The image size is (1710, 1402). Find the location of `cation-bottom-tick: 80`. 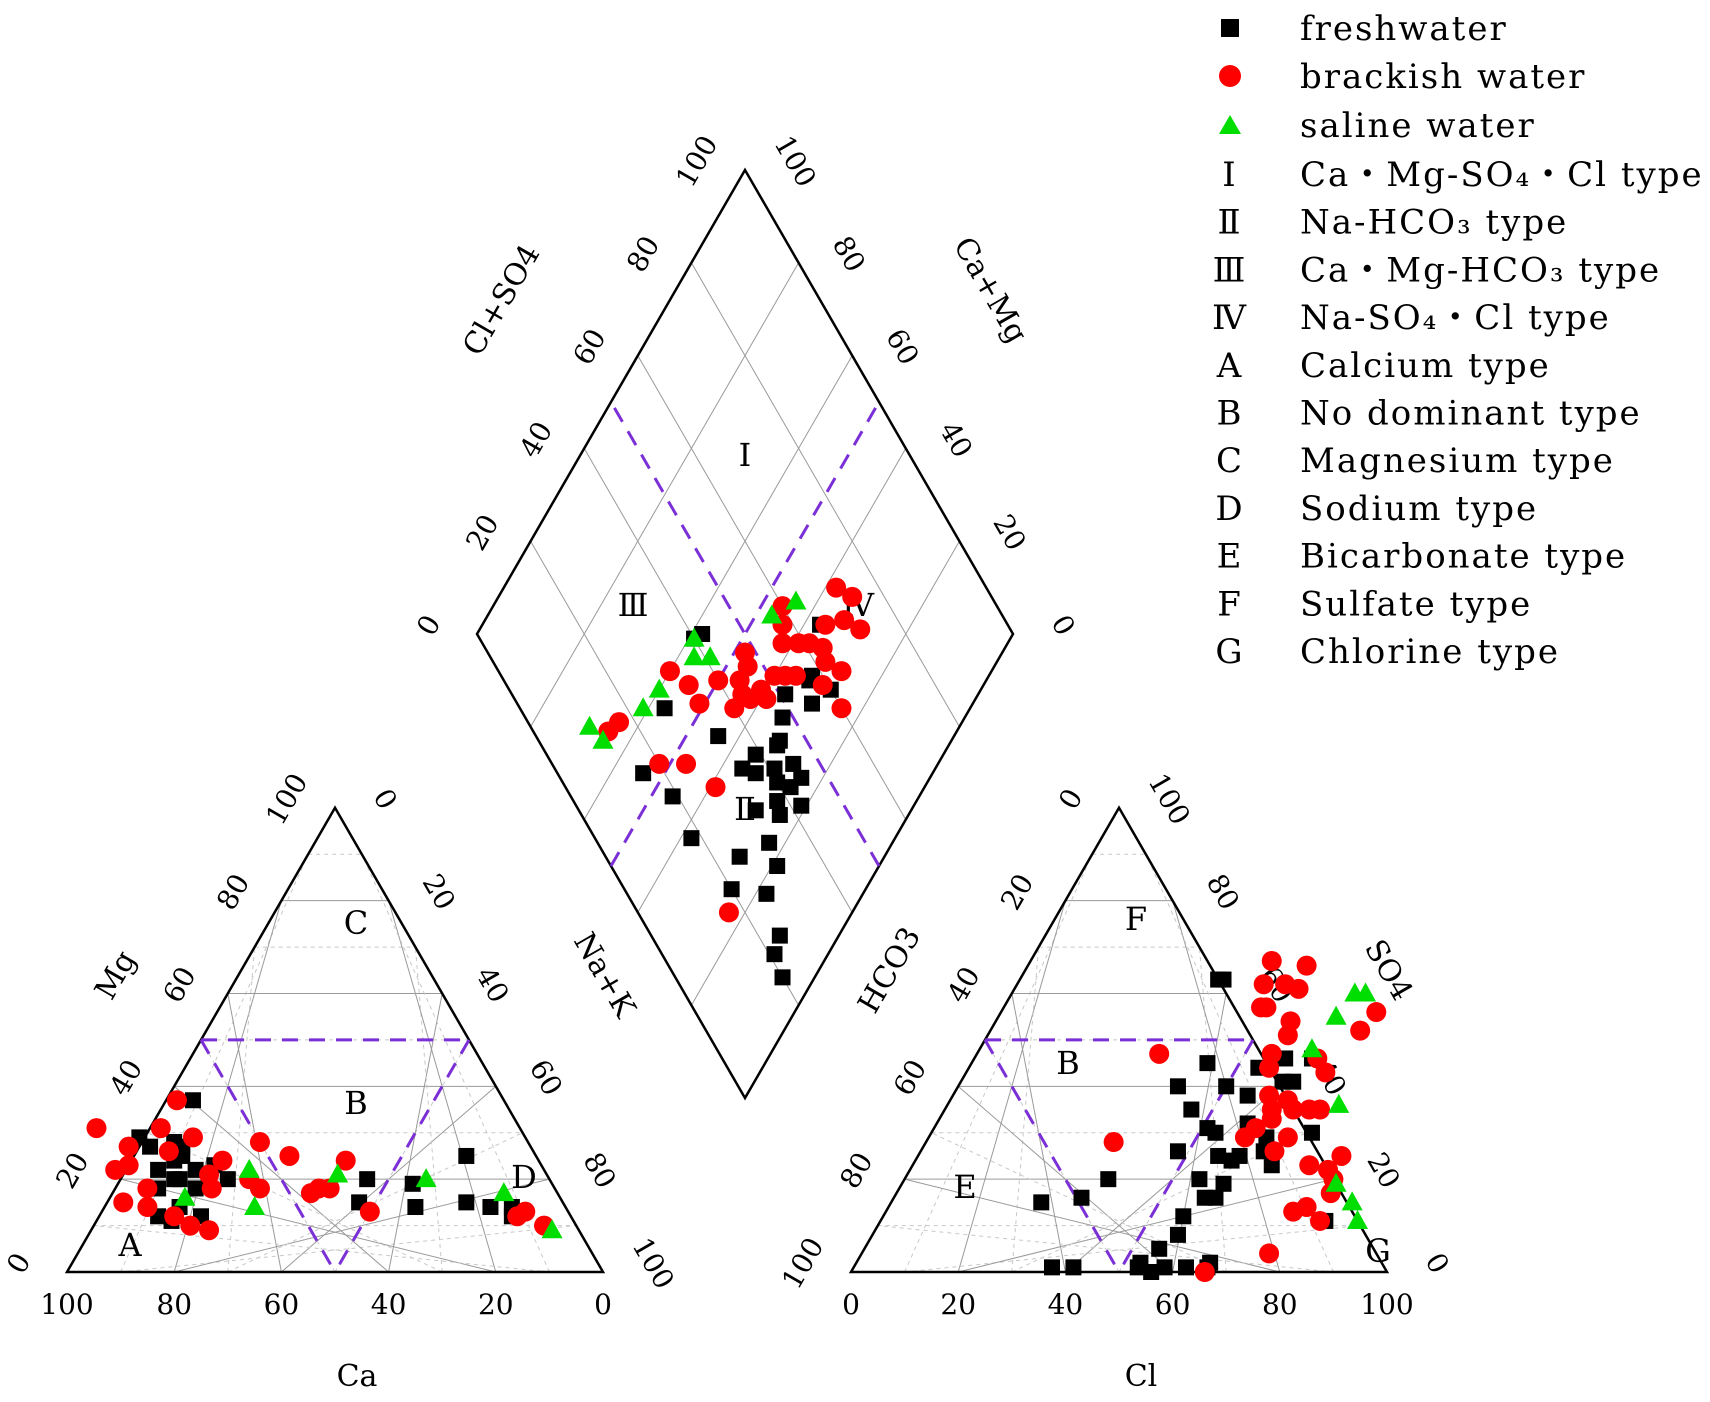

cation-bottom-tick: 80 is located at coordinates (174, 1304).